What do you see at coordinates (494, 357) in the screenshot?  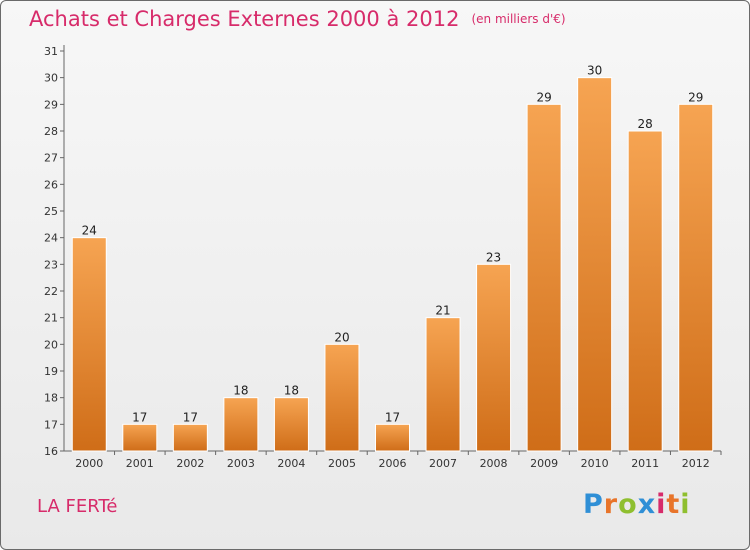 I see `bar-2008` at bounding box center [494, 357].